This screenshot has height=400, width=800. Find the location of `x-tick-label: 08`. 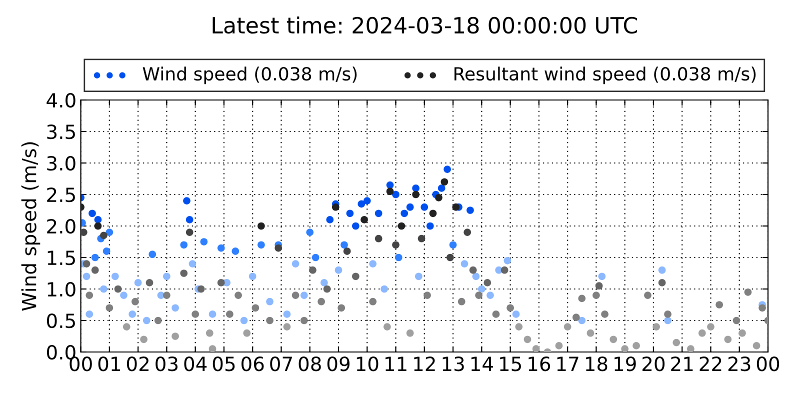

x-tick-label: 08 is located at coordinates (309, 364).